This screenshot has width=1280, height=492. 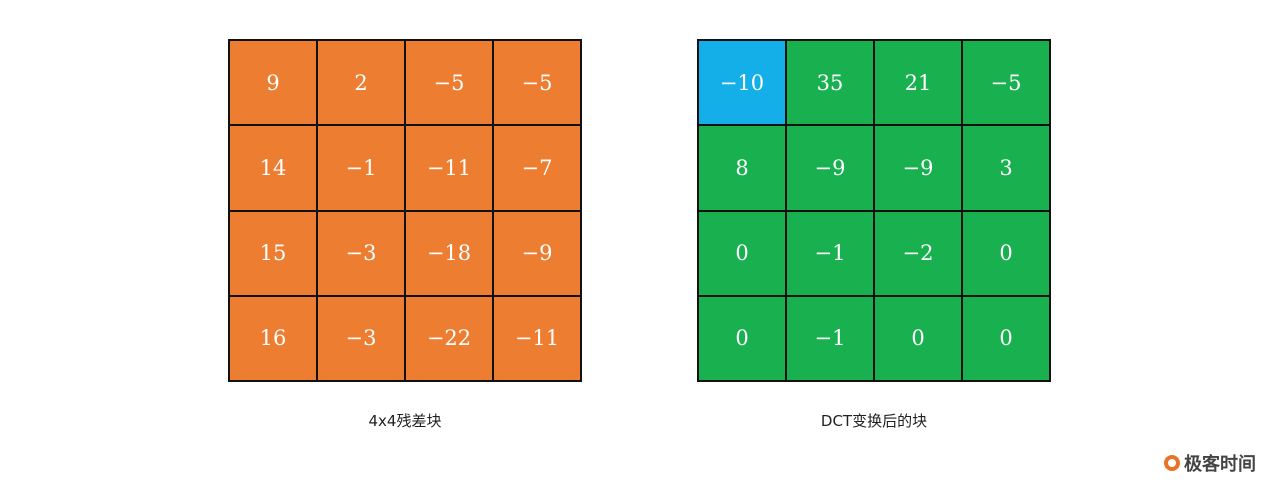 What do you see at coordinates (361, 83) in the screenshot?
I see `matrix-cell: 2` at bounding box center [361, 83].